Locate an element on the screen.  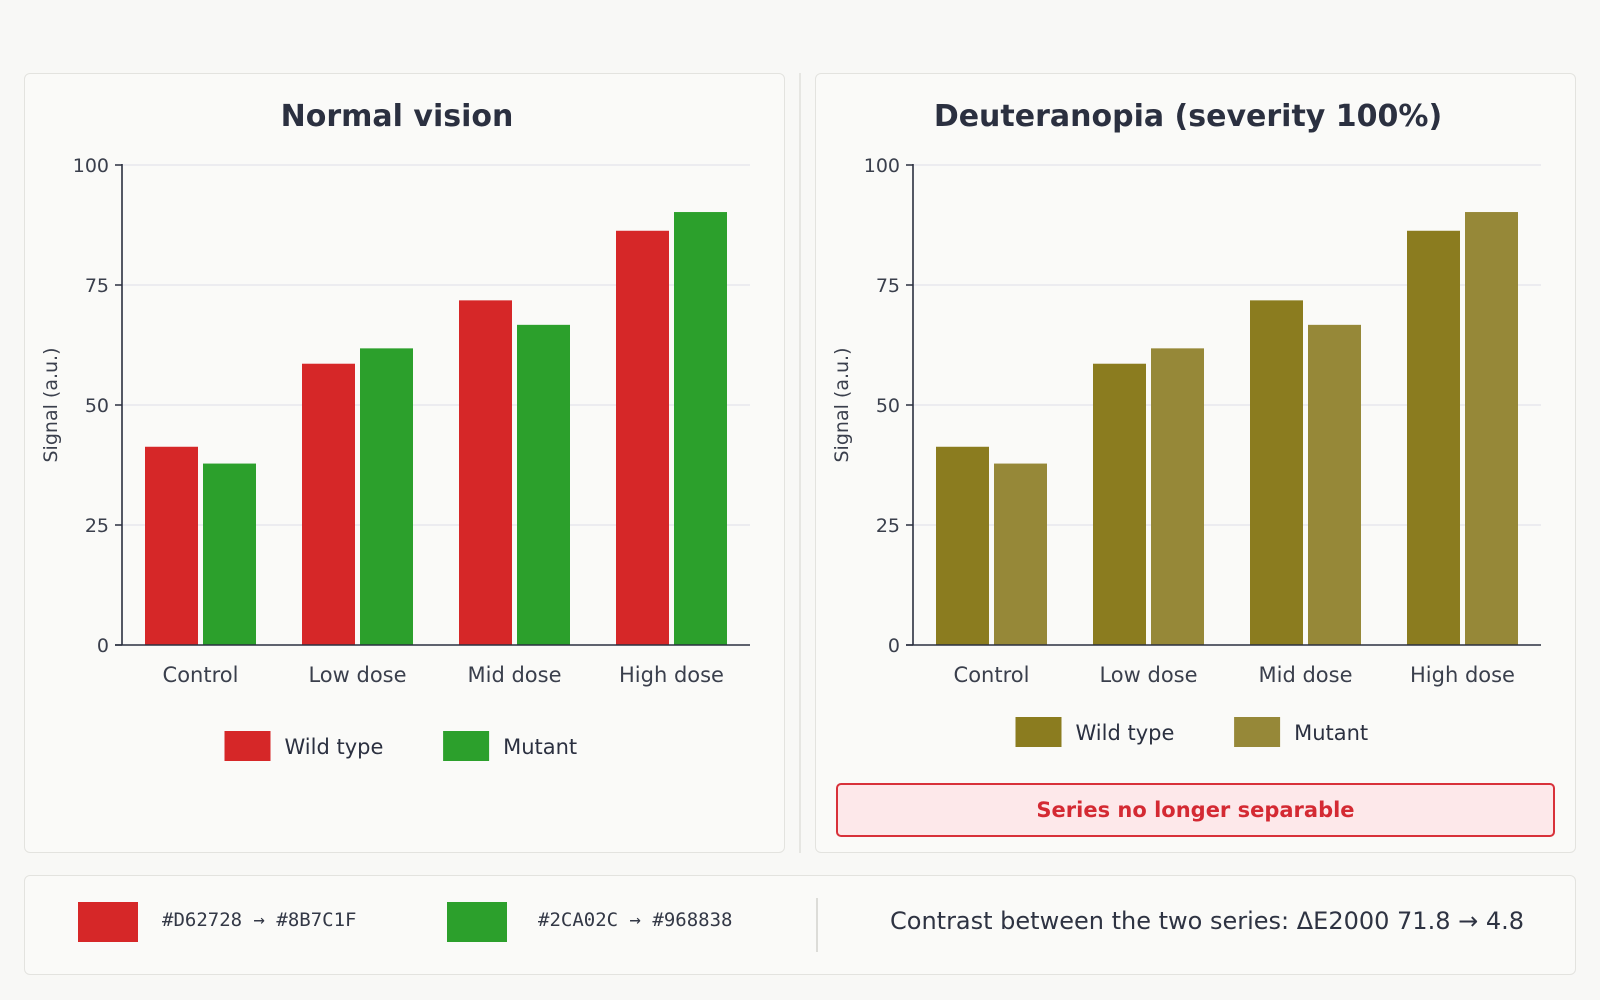
chart-title: Normal vision is located at coordinates (397, 116).